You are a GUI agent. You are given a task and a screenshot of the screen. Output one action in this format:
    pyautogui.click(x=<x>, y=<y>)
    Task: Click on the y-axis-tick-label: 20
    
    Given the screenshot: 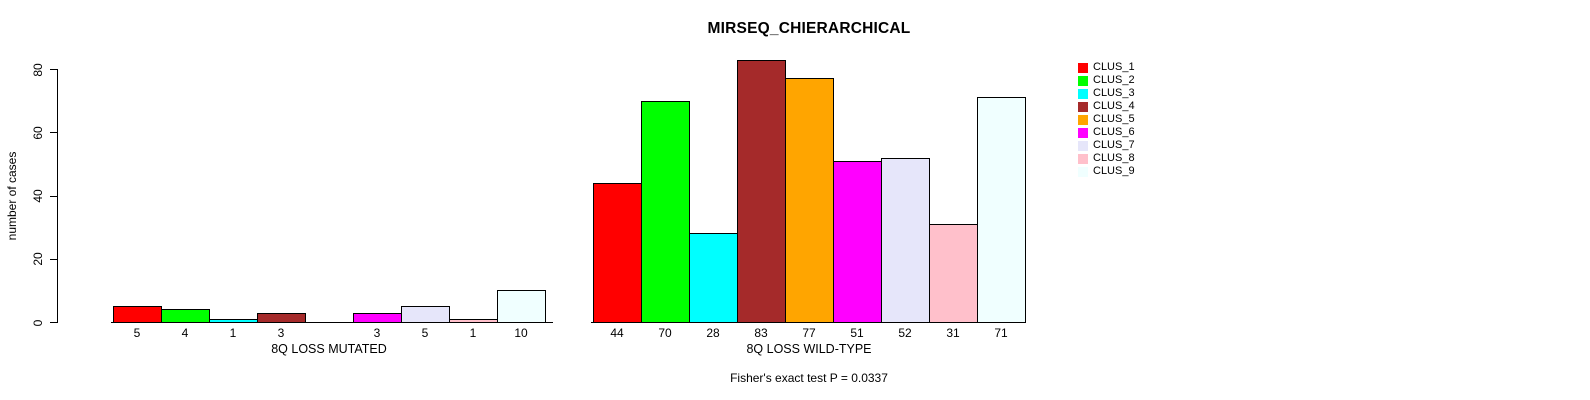 What is the action you would take?
    pyautogui.click(x=38, y=259)
    